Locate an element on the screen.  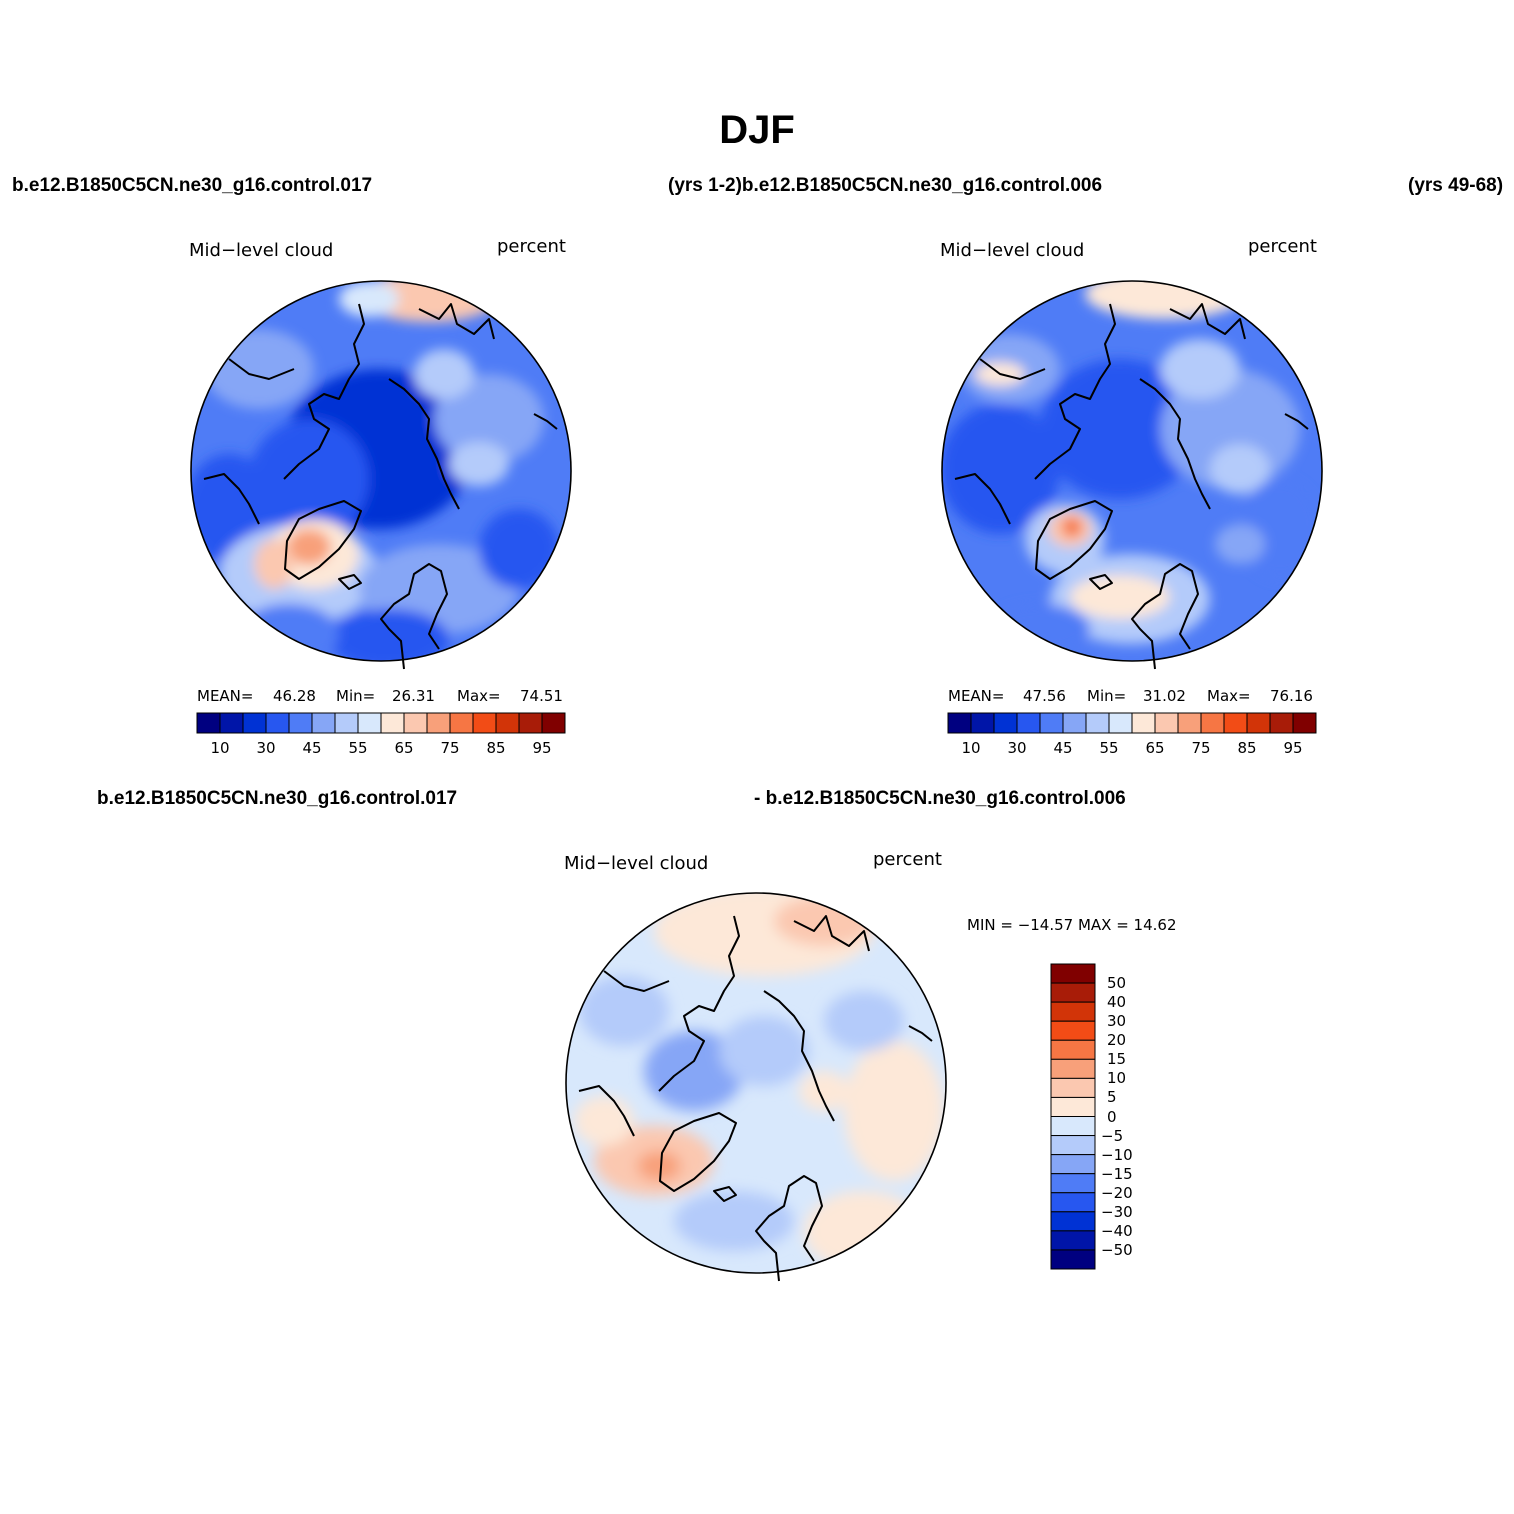
diff-colorbar-tick-label: 0 is located at coordinates (1112, 1116).